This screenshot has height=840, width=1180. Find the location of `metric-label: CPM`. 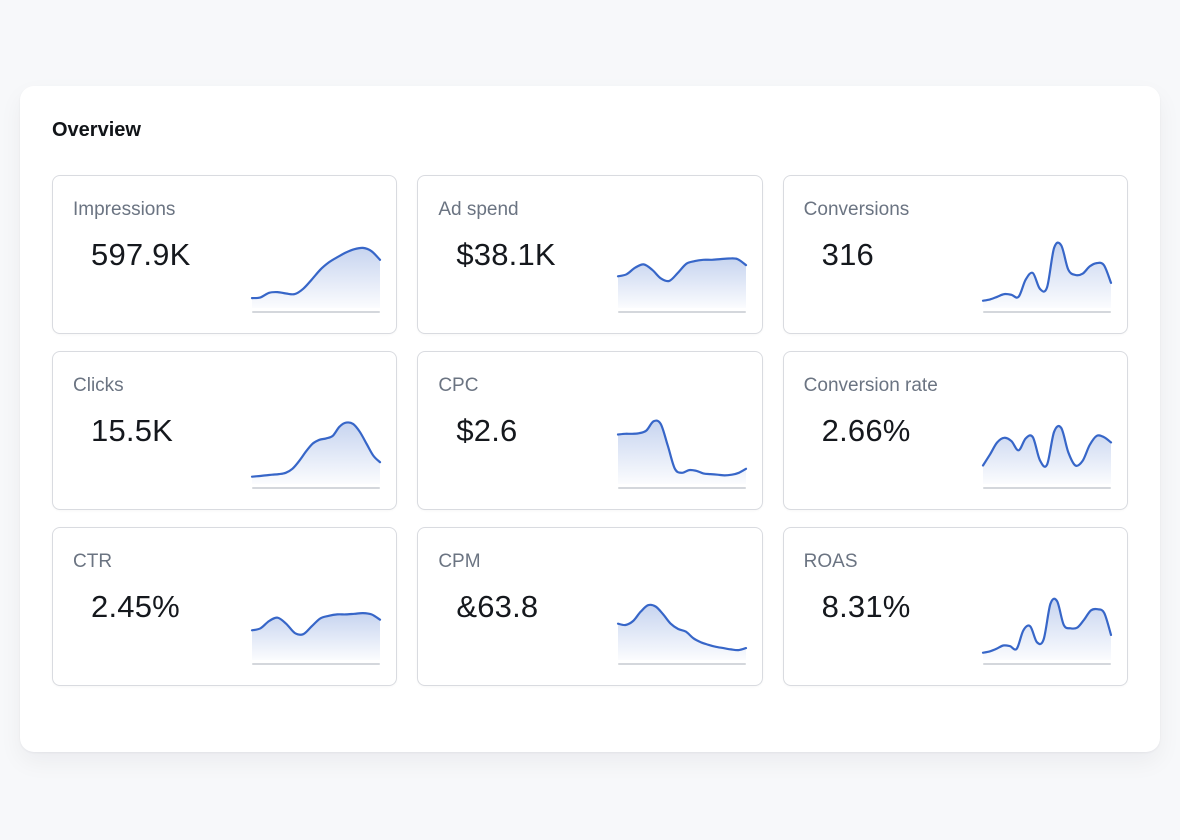

metric-label: CPM is located at coordinates (459, 561).